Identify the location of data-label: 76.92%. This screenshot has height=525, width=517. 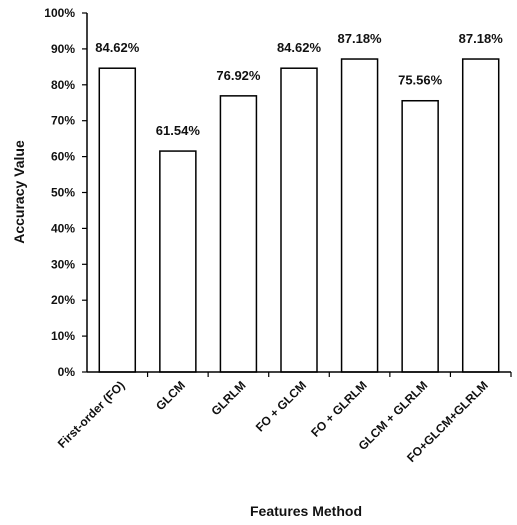
(238, 75).